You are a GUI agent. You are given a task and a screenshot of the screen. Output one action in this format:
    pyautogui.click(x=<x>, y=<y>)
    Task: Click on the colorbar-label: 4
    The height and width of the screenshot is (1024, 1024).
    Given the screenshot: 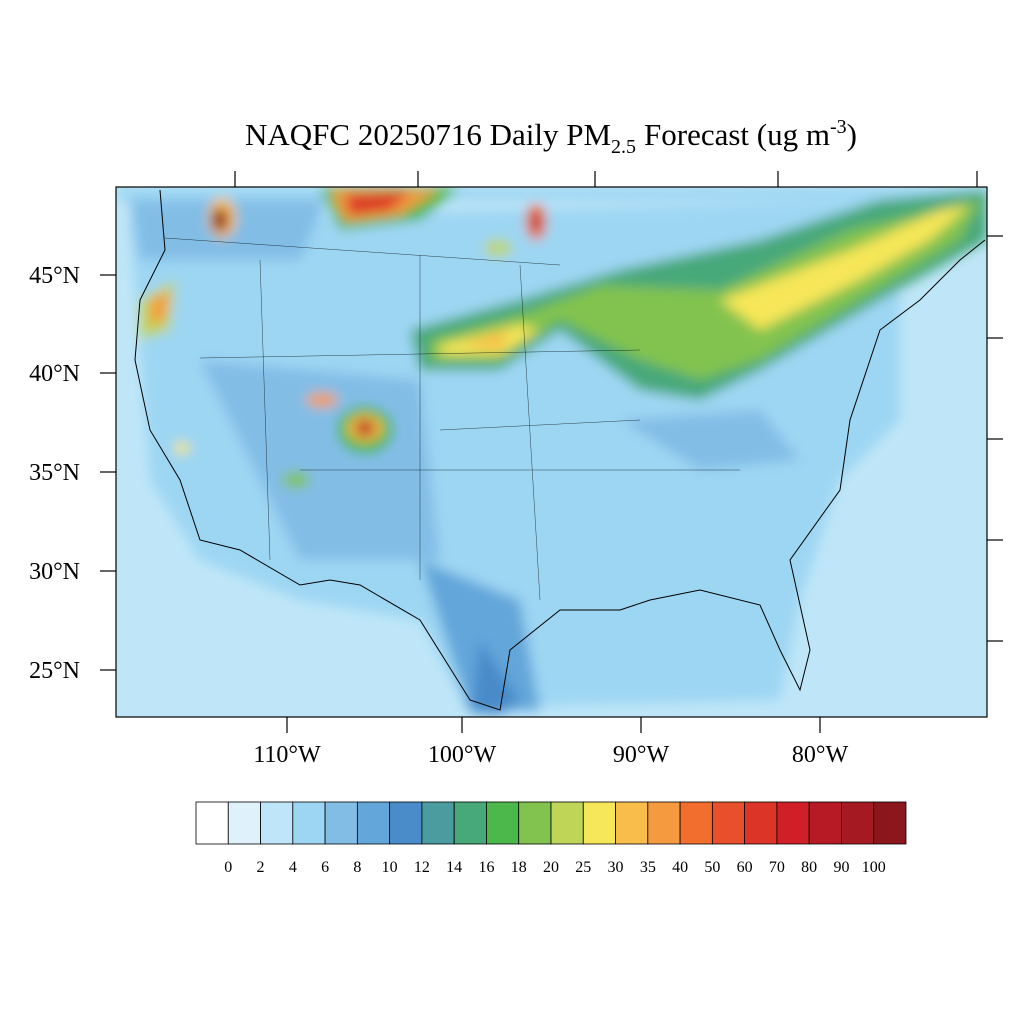 What is the action you would take?
    pyautogui.click(x=293, y=867)
    